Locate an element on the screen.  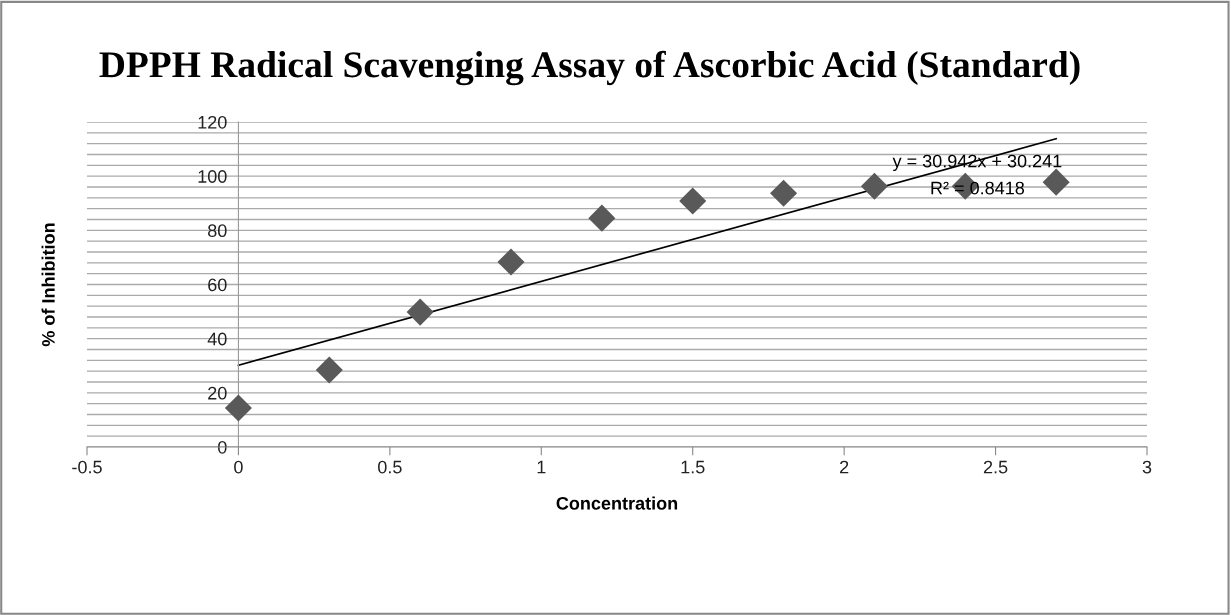
x-tick-label: 0.5 is located at coordinates (390, 467).